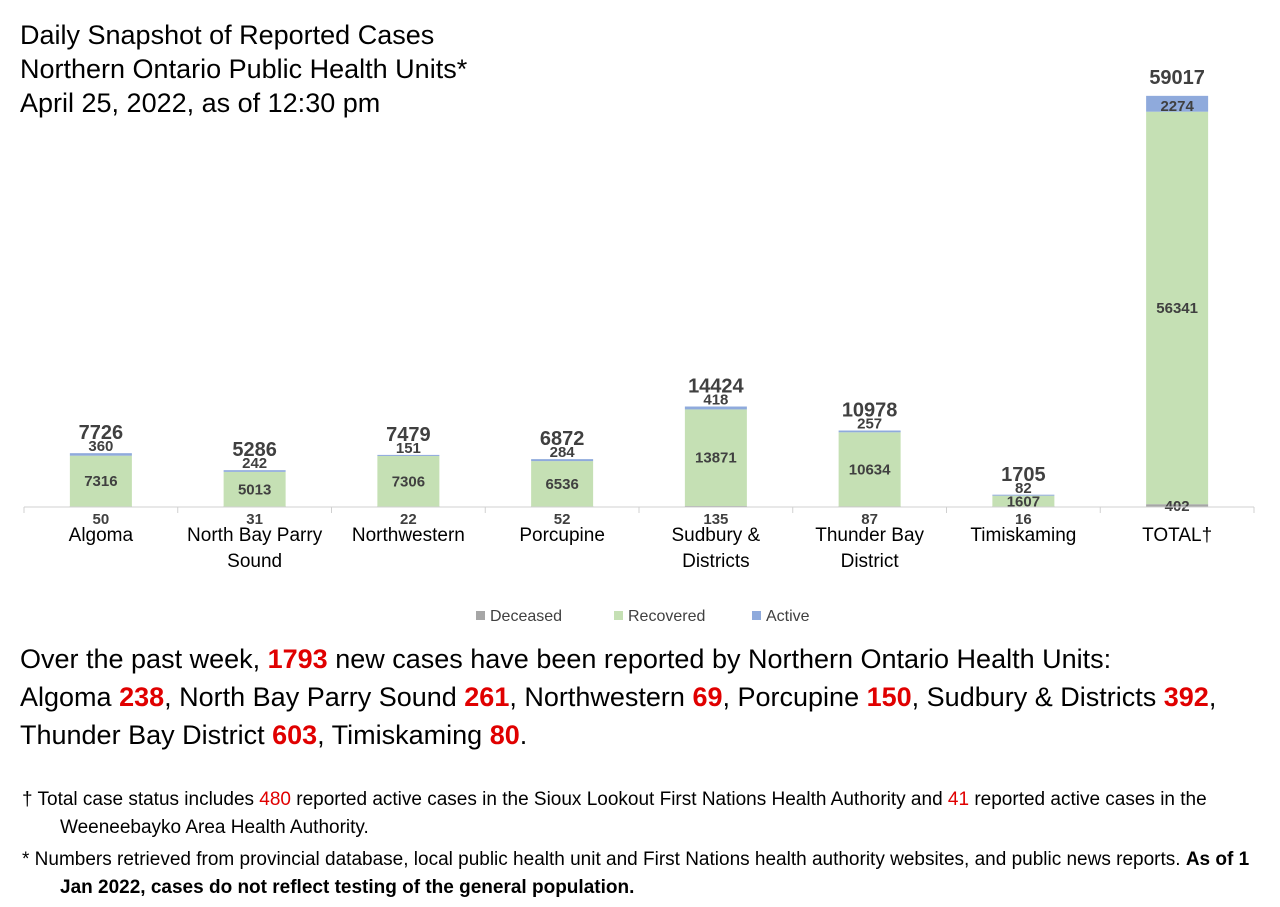 This screenshot has width=1280, height=907. I want to click on category-label: North Bay Parry, so click(255, 535).